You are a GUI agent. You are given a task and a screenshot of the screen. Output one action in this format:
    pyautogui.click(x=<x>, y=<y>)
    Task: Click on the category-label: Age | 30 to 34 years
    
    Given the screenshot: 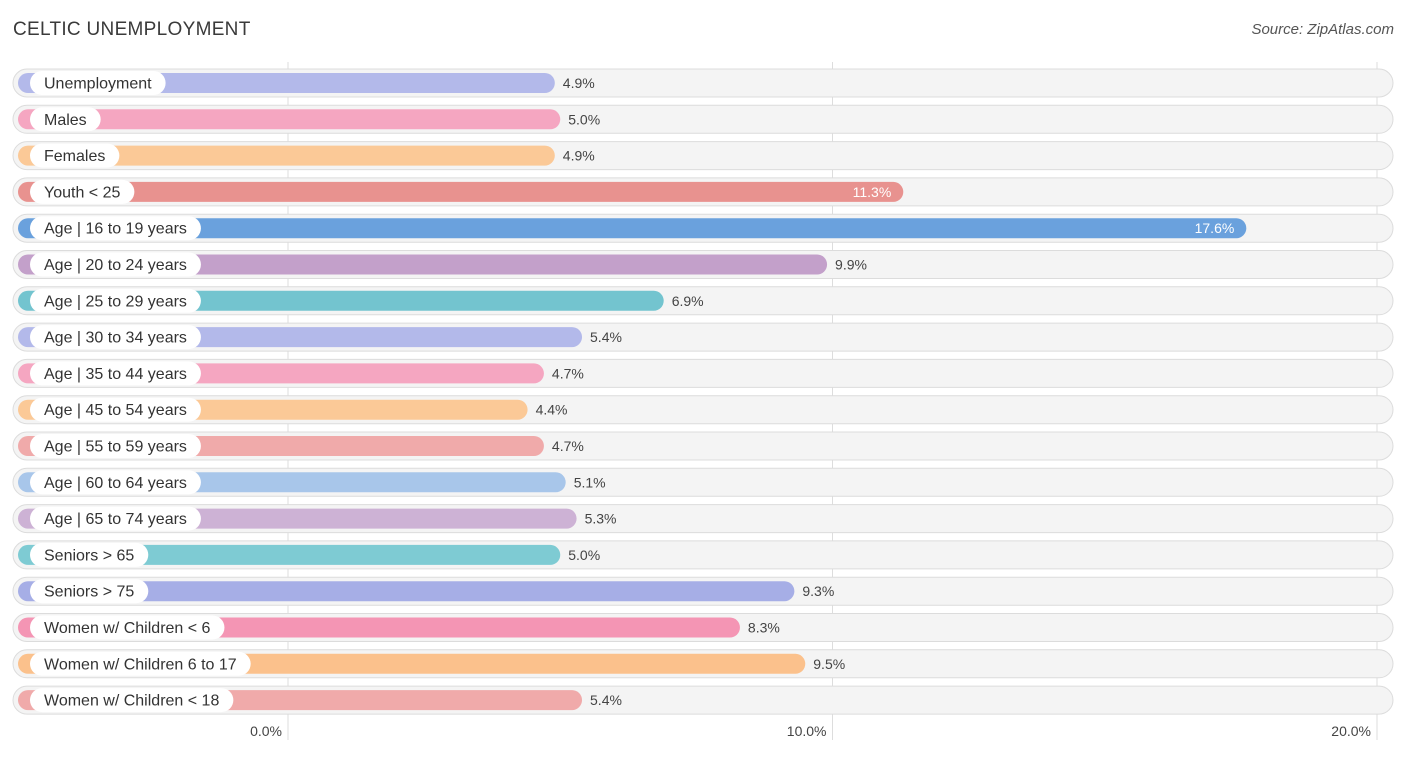 What is the action you would take?
    pyautogui.click(x=115, y=338)
    